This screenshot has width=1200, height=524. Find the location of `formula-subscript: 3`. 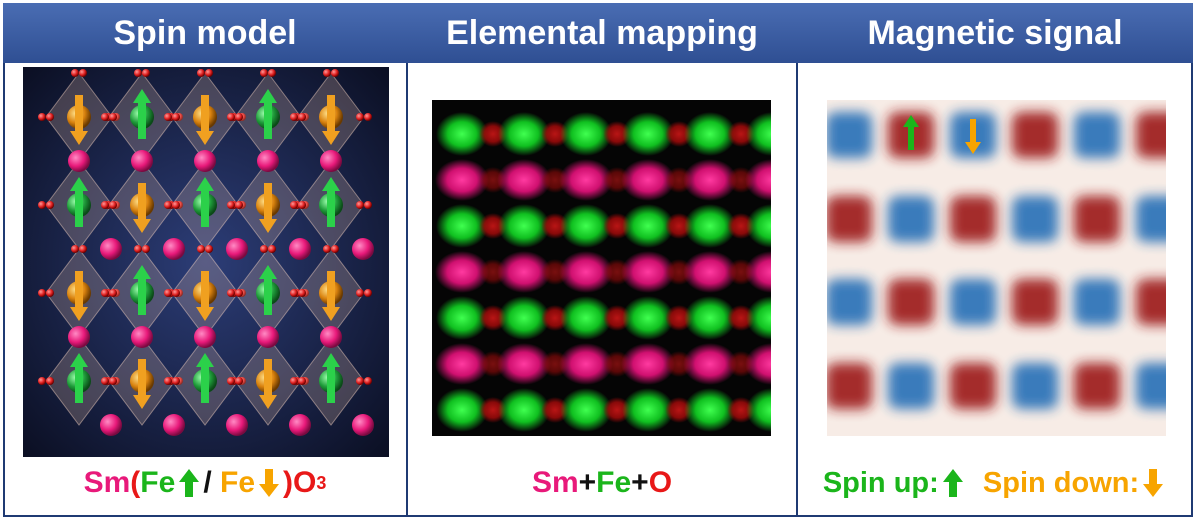

formula-subscript: 3 is located at coordinates (321, 482).